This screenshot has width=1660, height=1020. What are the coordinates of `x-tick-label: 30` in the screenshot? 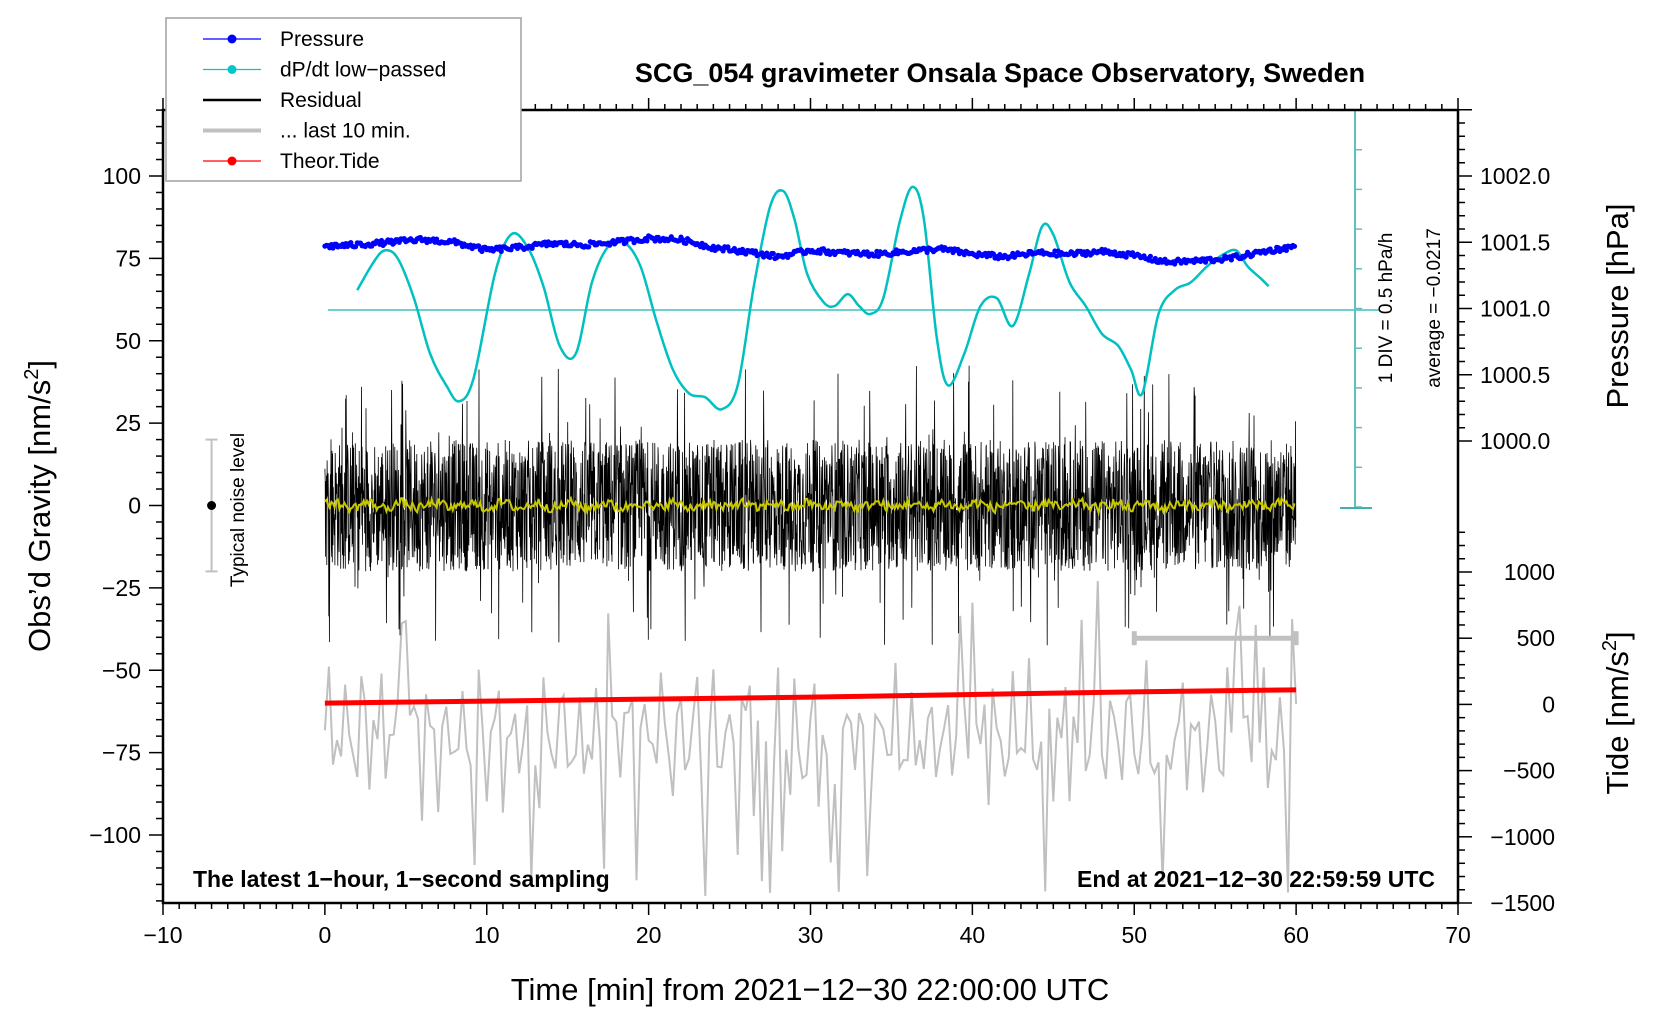 It's located at (811, 935).